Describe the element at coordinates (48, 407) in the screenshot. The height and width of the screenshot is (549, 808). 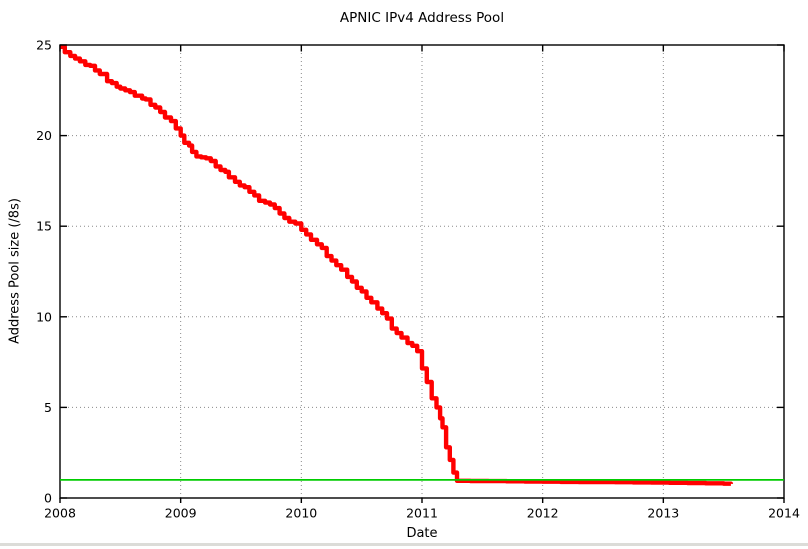
I see `y-tick-label: 5` at that location.